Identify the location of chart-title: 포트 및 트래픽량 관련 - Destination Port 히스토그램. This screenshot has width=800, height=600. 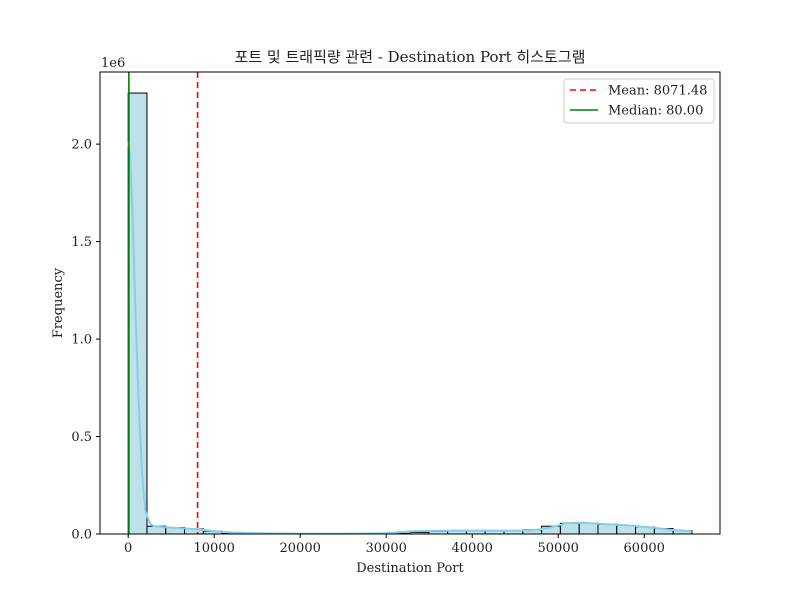
(410, 57).